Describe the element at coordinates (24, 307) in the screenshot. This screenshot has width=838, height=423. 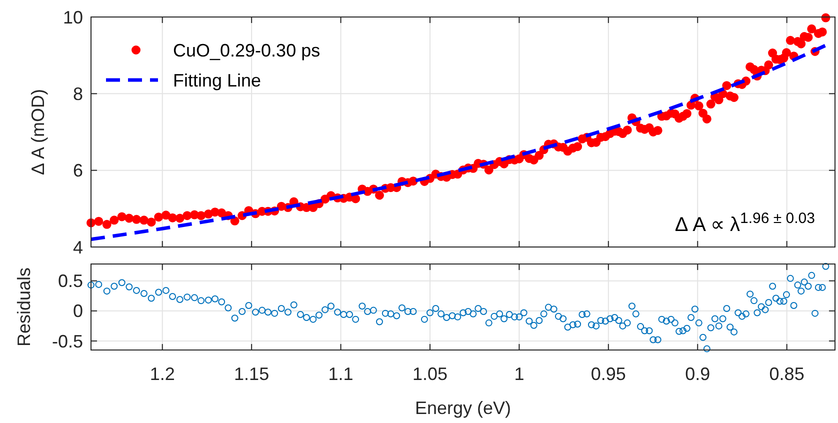
I see `y-axis-title: Residuals` at that location.